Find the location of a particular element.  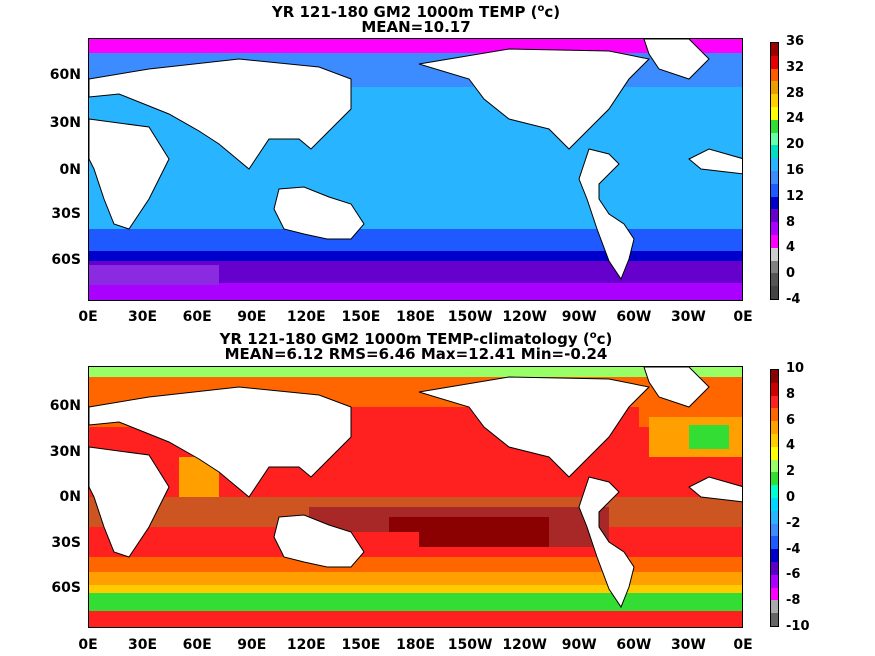

colorbar-tick-label: 24 is located at coordinates (795, 119).